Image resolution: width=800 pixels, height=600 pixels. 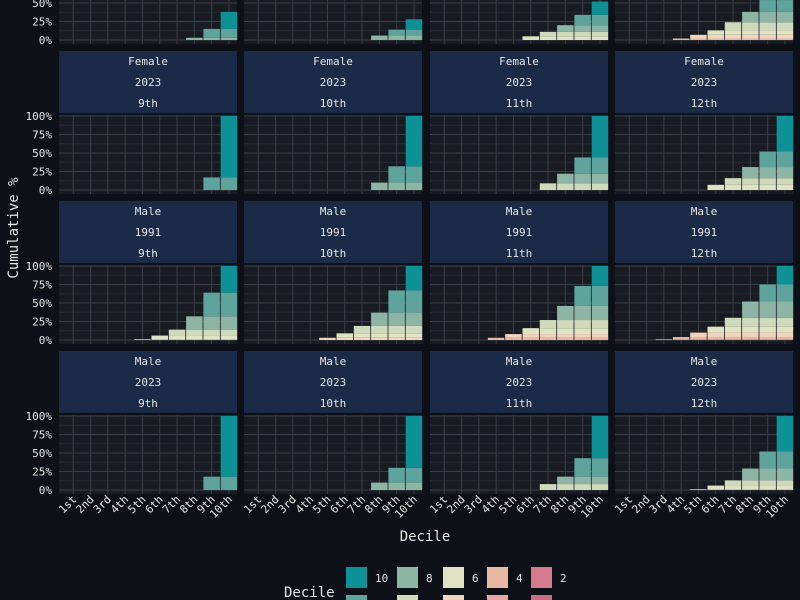 I want to click on legend-title: Decile, so click(x=309, y=592).